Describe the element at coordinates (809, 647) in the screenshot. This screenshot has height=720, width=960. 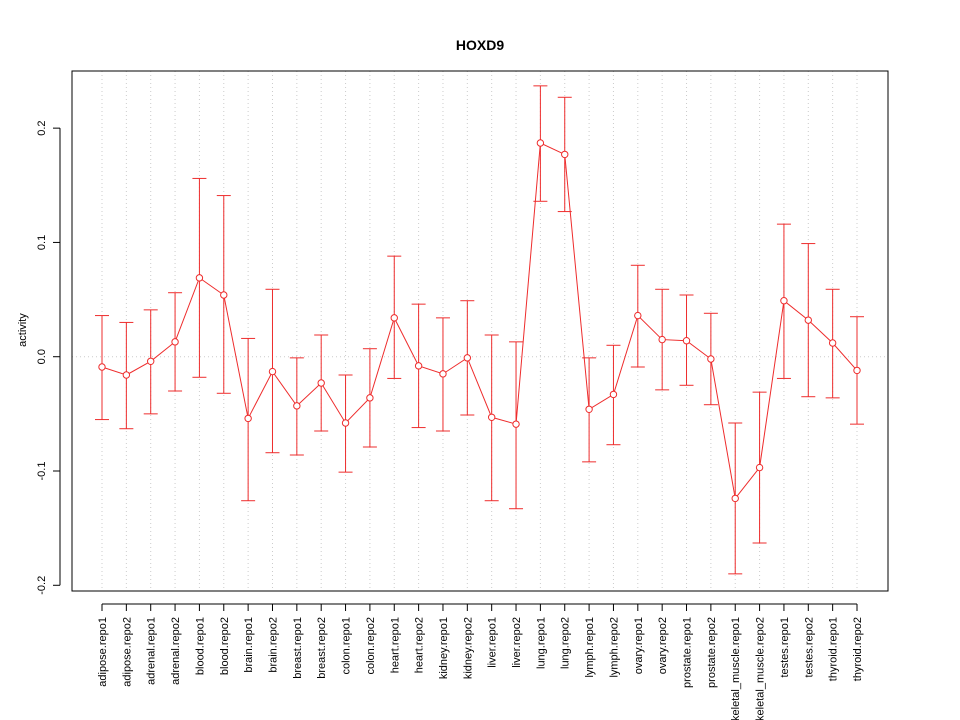
I see `x-tick-label: testes.repo2` at that location.